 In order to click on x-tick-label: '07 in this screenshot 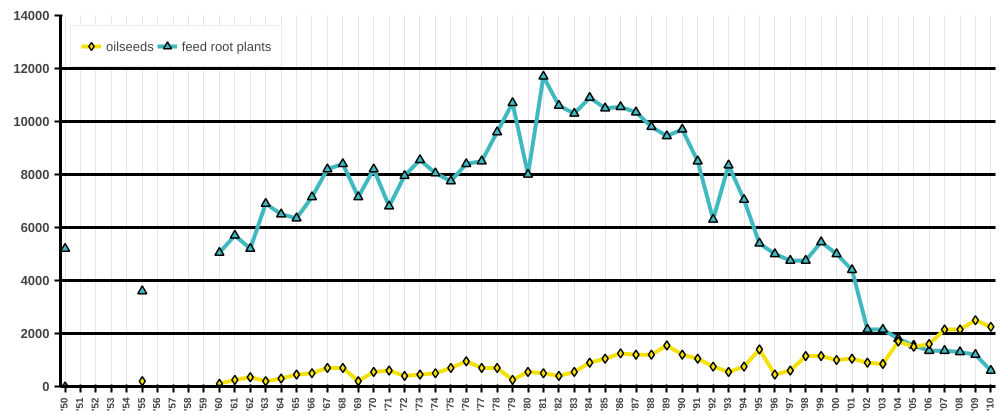, I will do `click(944, 404)`.